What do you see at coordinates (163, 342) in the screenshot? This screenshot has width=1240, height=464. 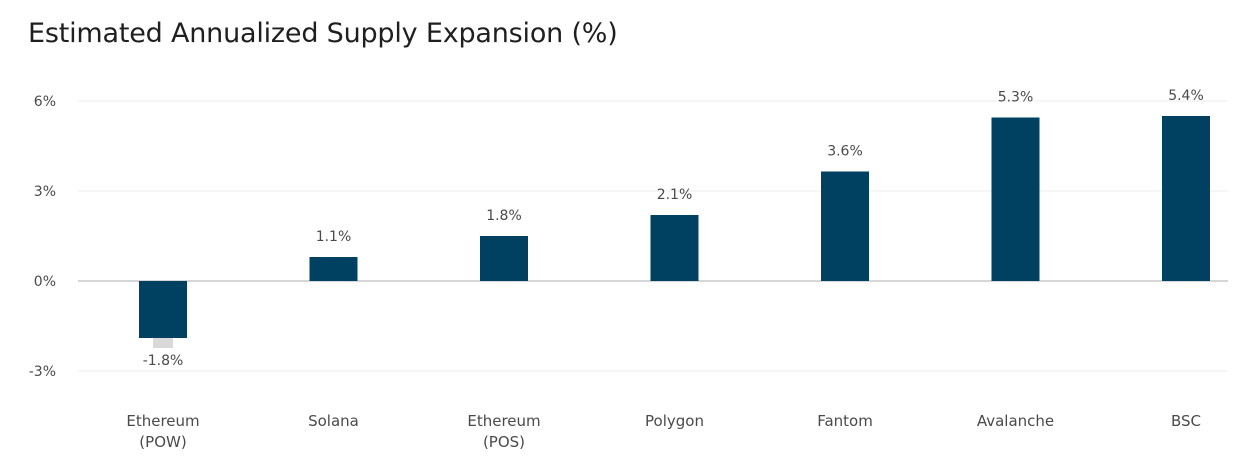 I see `negative-bar-shade` at bounding box center [163, 342].